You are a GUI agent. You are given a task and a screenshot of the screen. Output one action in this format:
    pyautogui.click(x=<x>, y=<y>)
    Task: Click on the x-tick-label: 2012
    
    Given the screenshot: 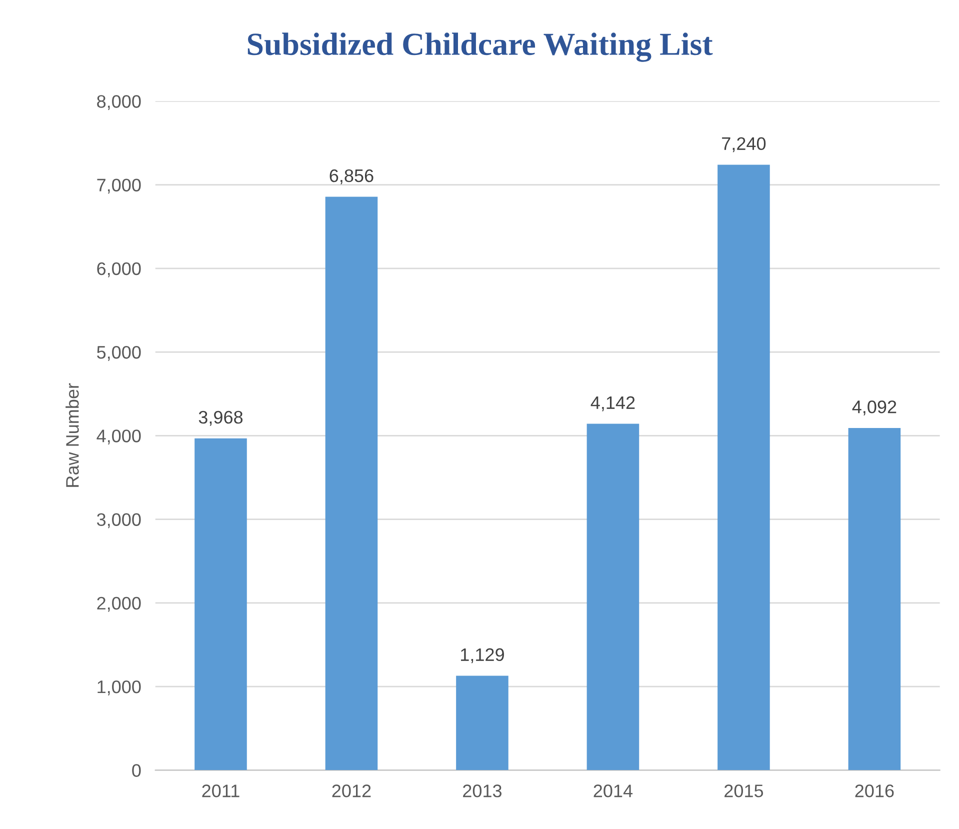 What is the action you would take?
    pyautogui.click(x=351, y=791)
    